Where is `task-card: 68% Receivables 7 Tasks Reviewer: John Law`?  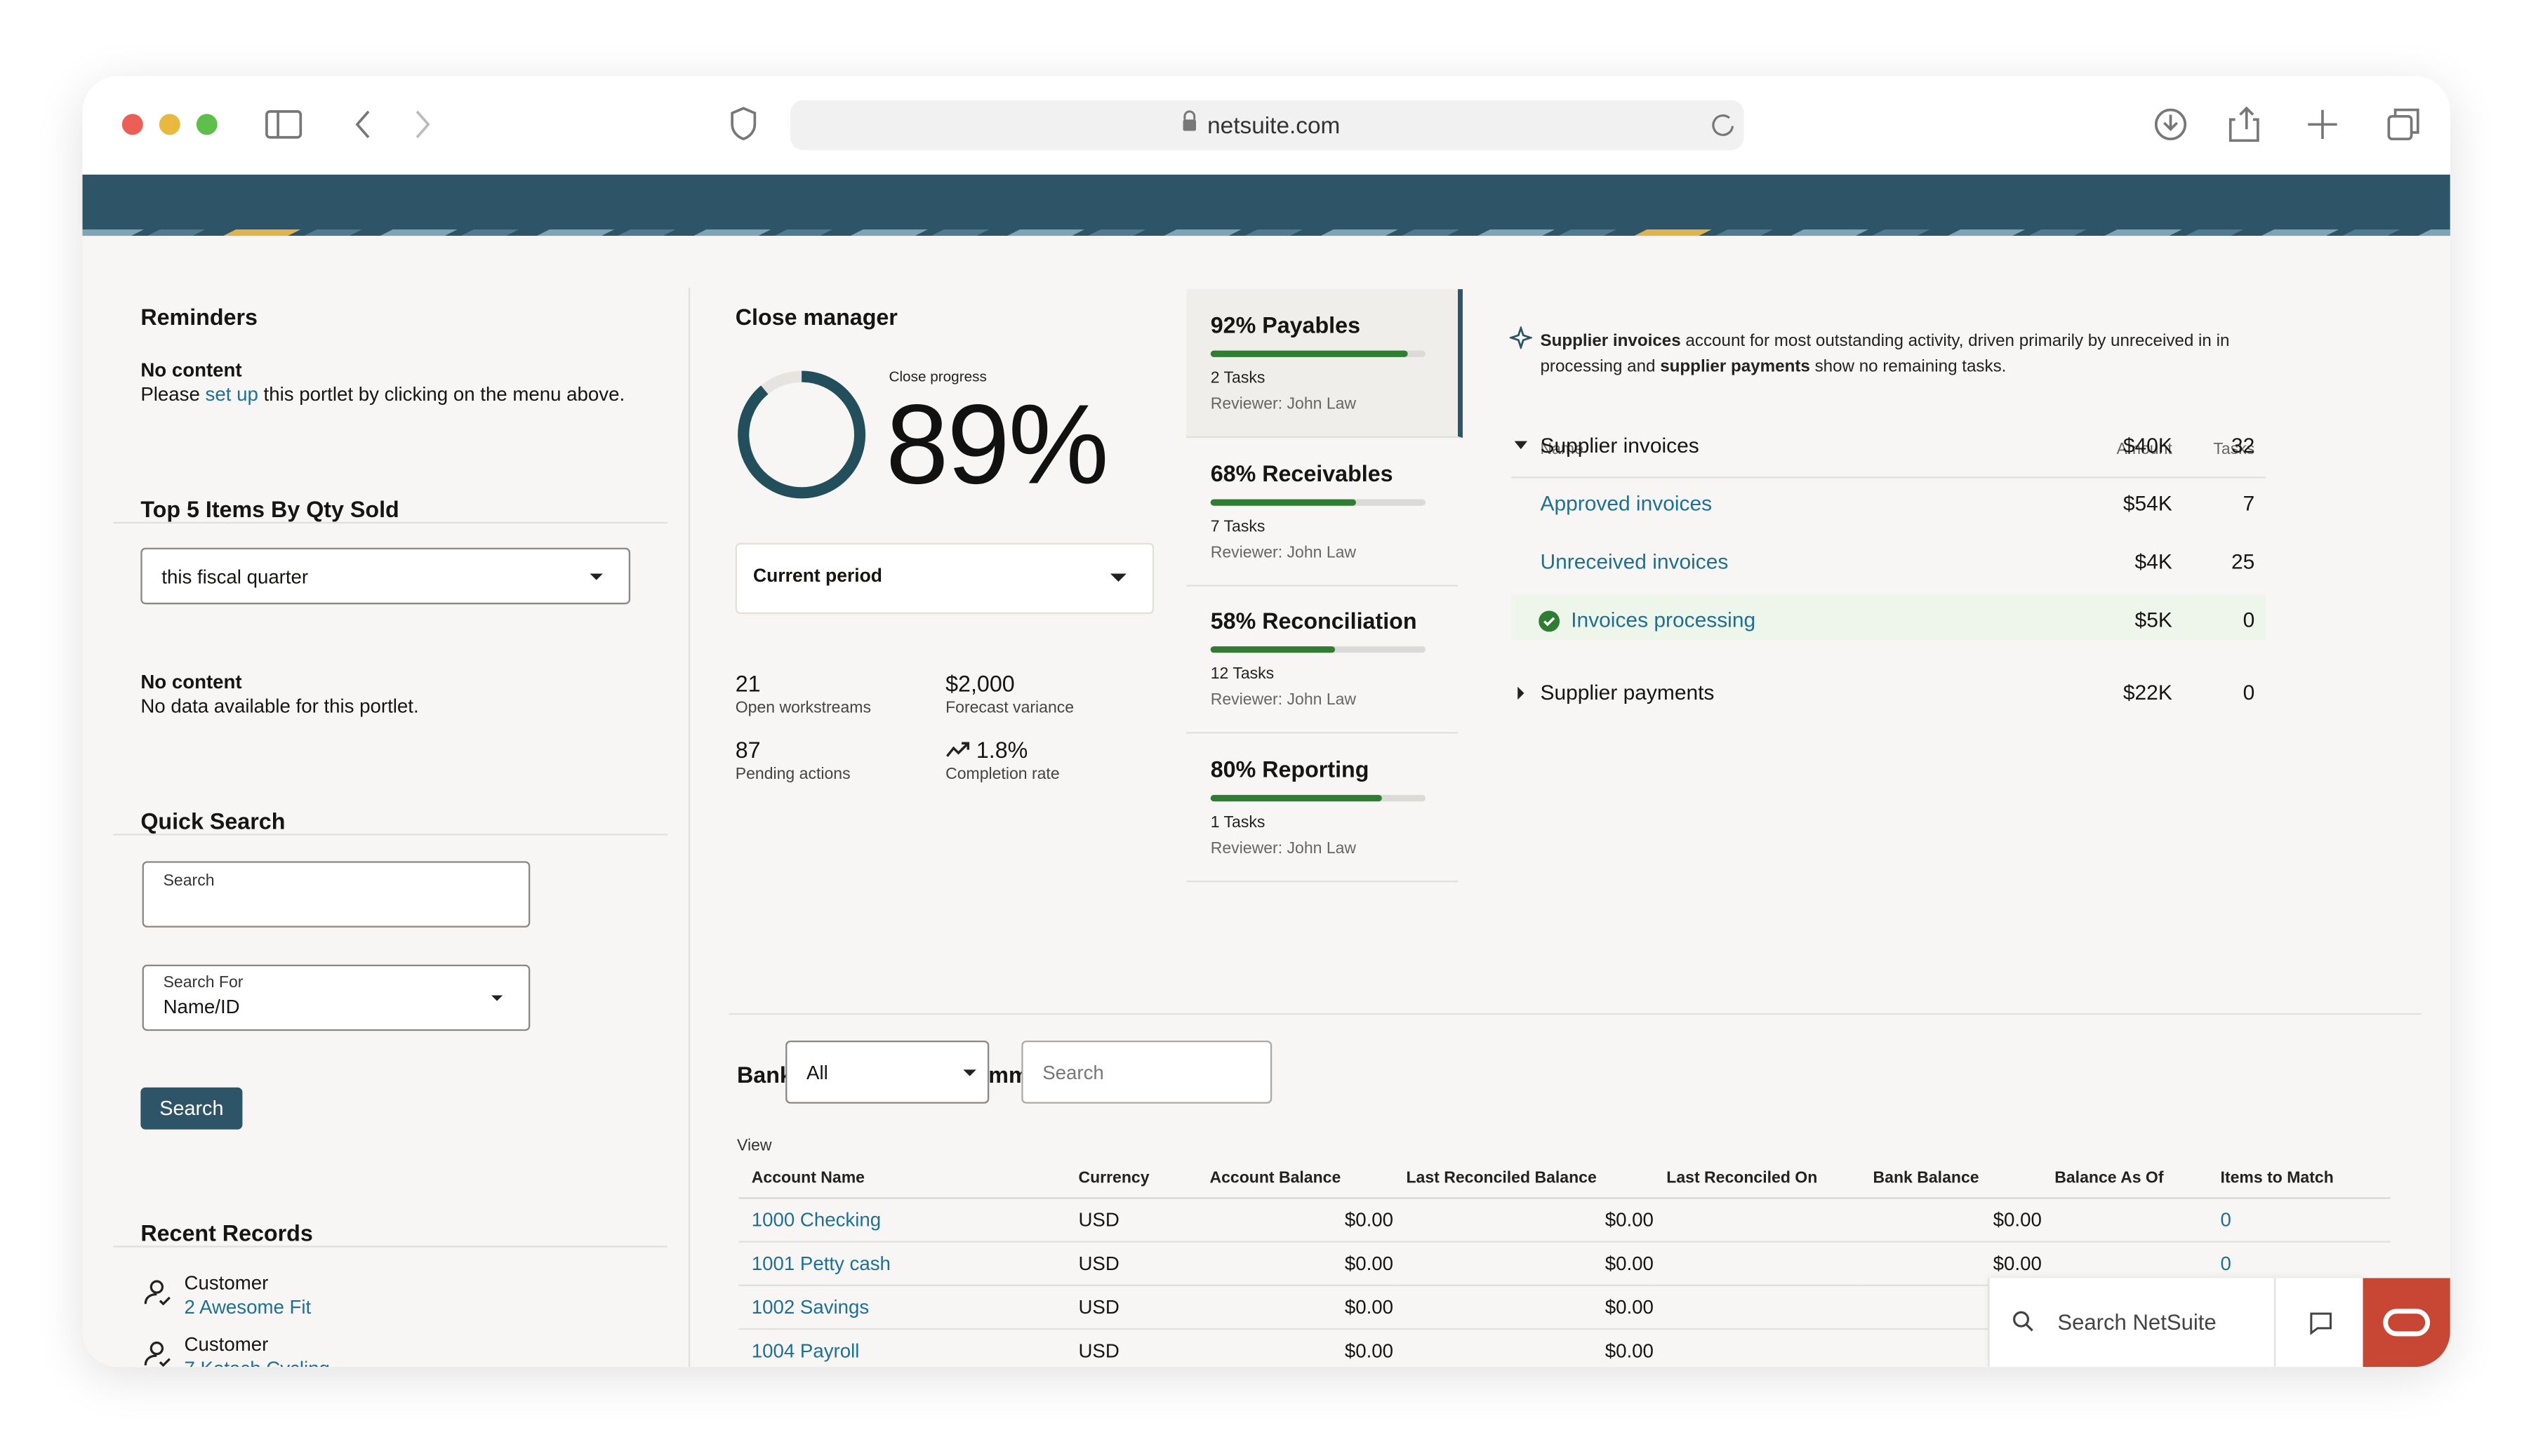 task-card: 68% Receivables 7 Tasks Reviewer: John Law is located at coordinates (1322, 512).